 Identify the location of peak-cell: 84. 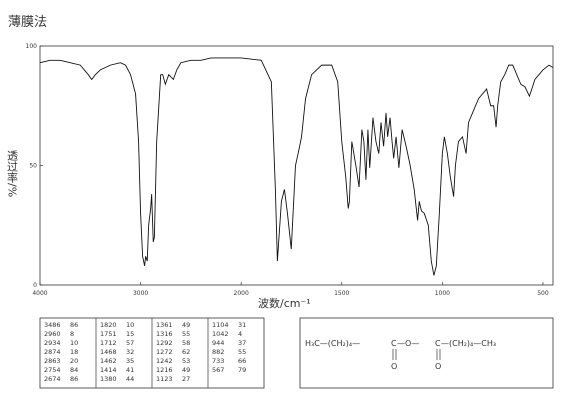
(74, 370).